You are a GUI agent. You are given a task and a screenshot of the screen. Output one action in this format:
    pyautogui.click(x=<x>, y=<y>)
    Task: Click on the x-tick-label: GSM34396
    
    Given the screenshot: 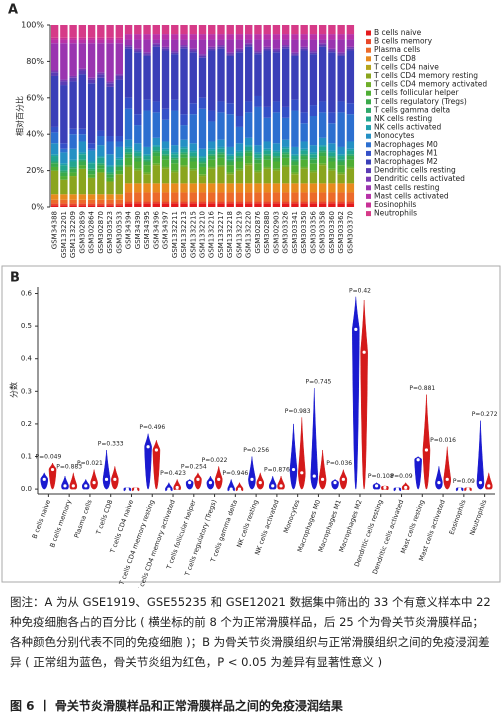 What is the action you would take?
    pyautogui.click(x=156, y=229)
    